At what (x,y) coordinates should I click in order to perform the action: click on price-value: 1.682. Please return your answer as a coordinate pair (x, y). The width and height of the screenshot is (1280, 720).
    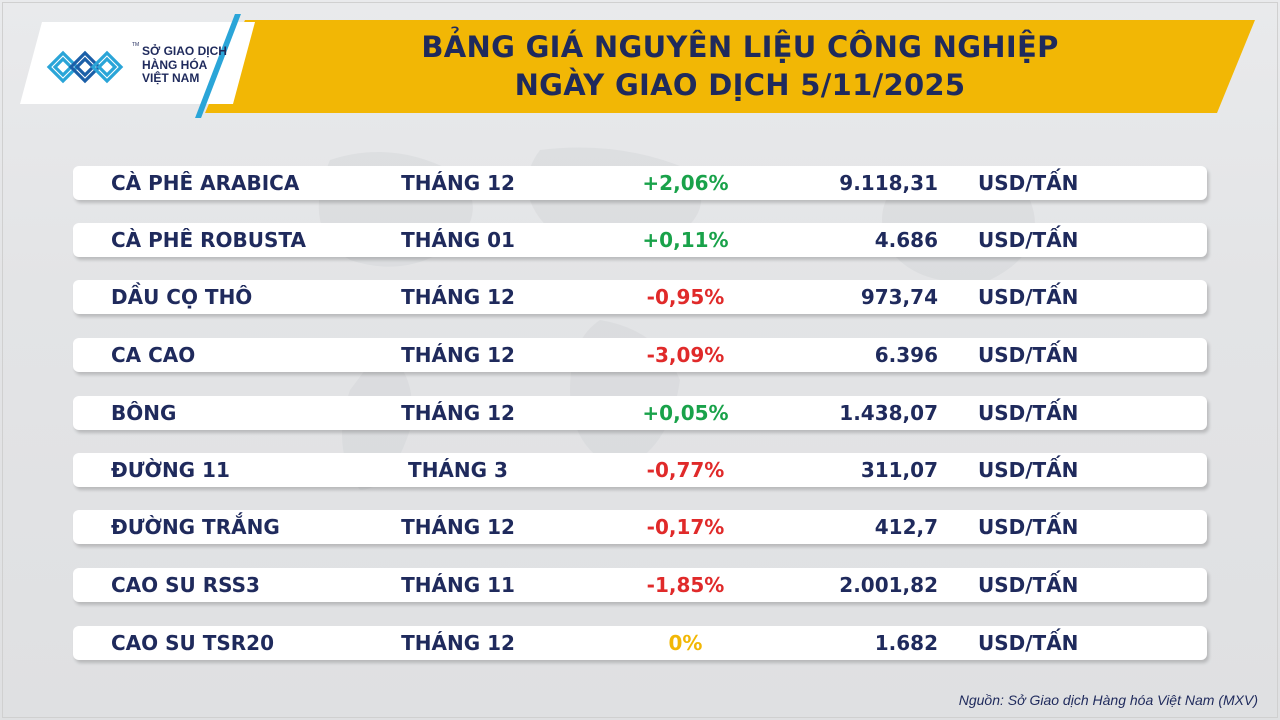
    Looking at the image, I should click on (906, 643).